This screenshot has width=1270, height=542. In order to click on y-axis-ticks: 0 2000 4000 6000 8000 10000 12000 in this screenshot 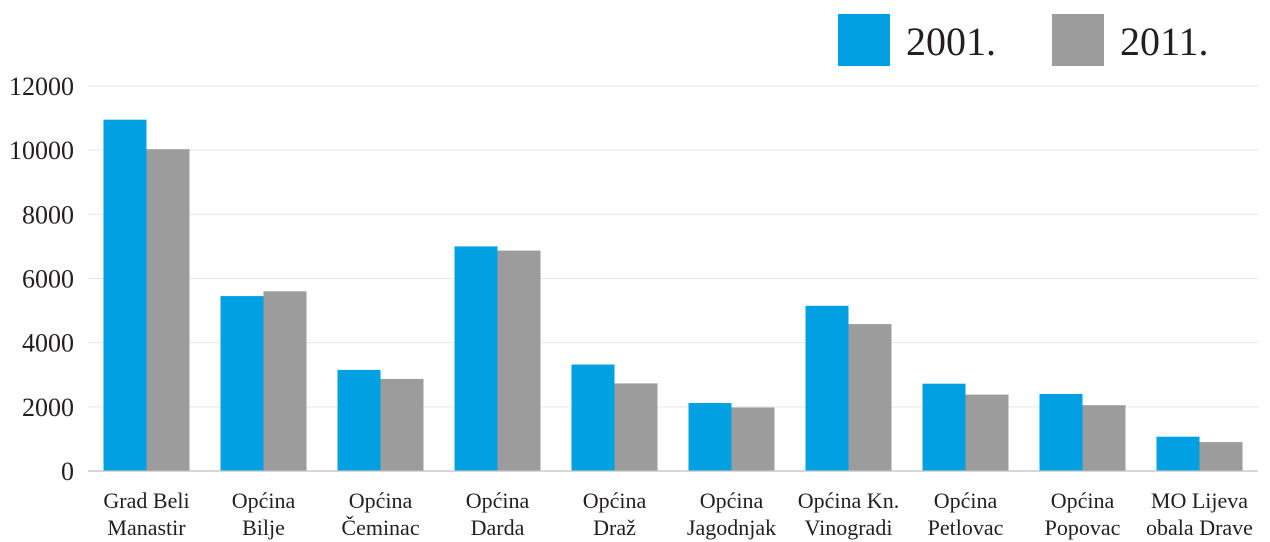, I will do `click(41, 279)`.